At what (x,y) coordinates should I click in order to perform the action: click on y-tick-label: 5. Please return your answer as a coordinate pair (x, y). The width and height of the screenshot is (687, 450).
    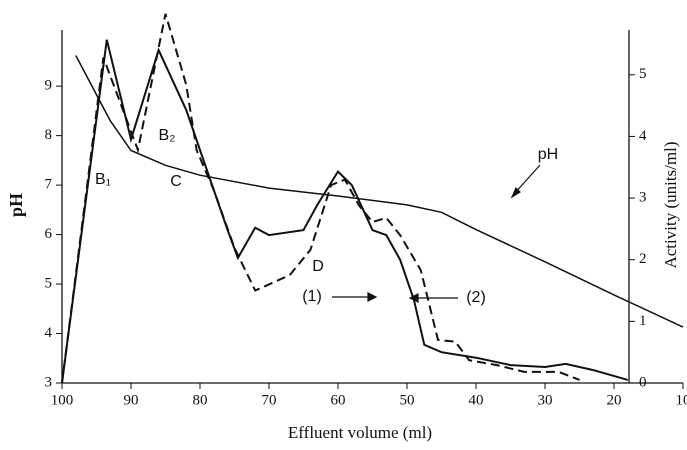
    Looking at the image, I should click on (49, 283).